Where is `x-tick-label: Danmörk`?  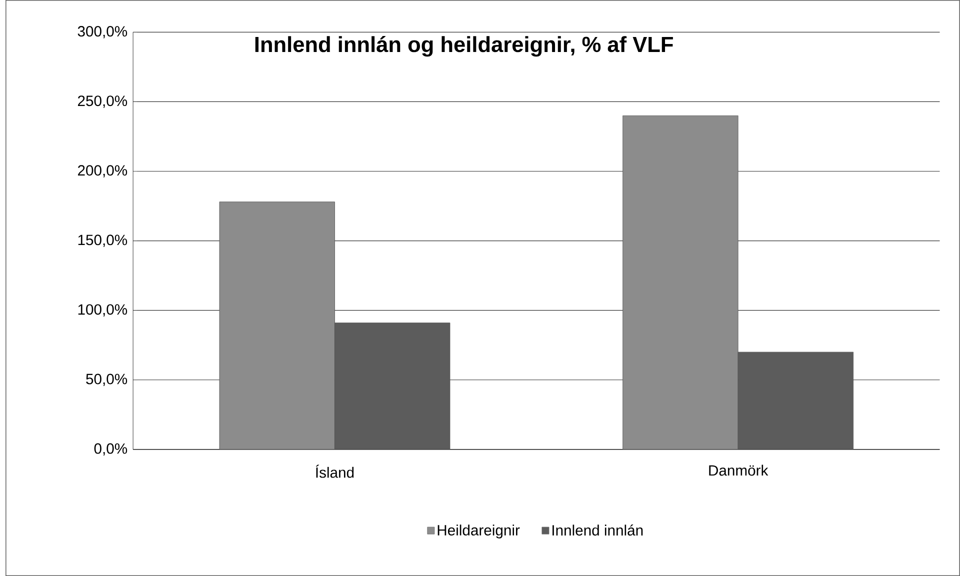
x-tick-label: Danmörk is located at coordinates (738, 470).